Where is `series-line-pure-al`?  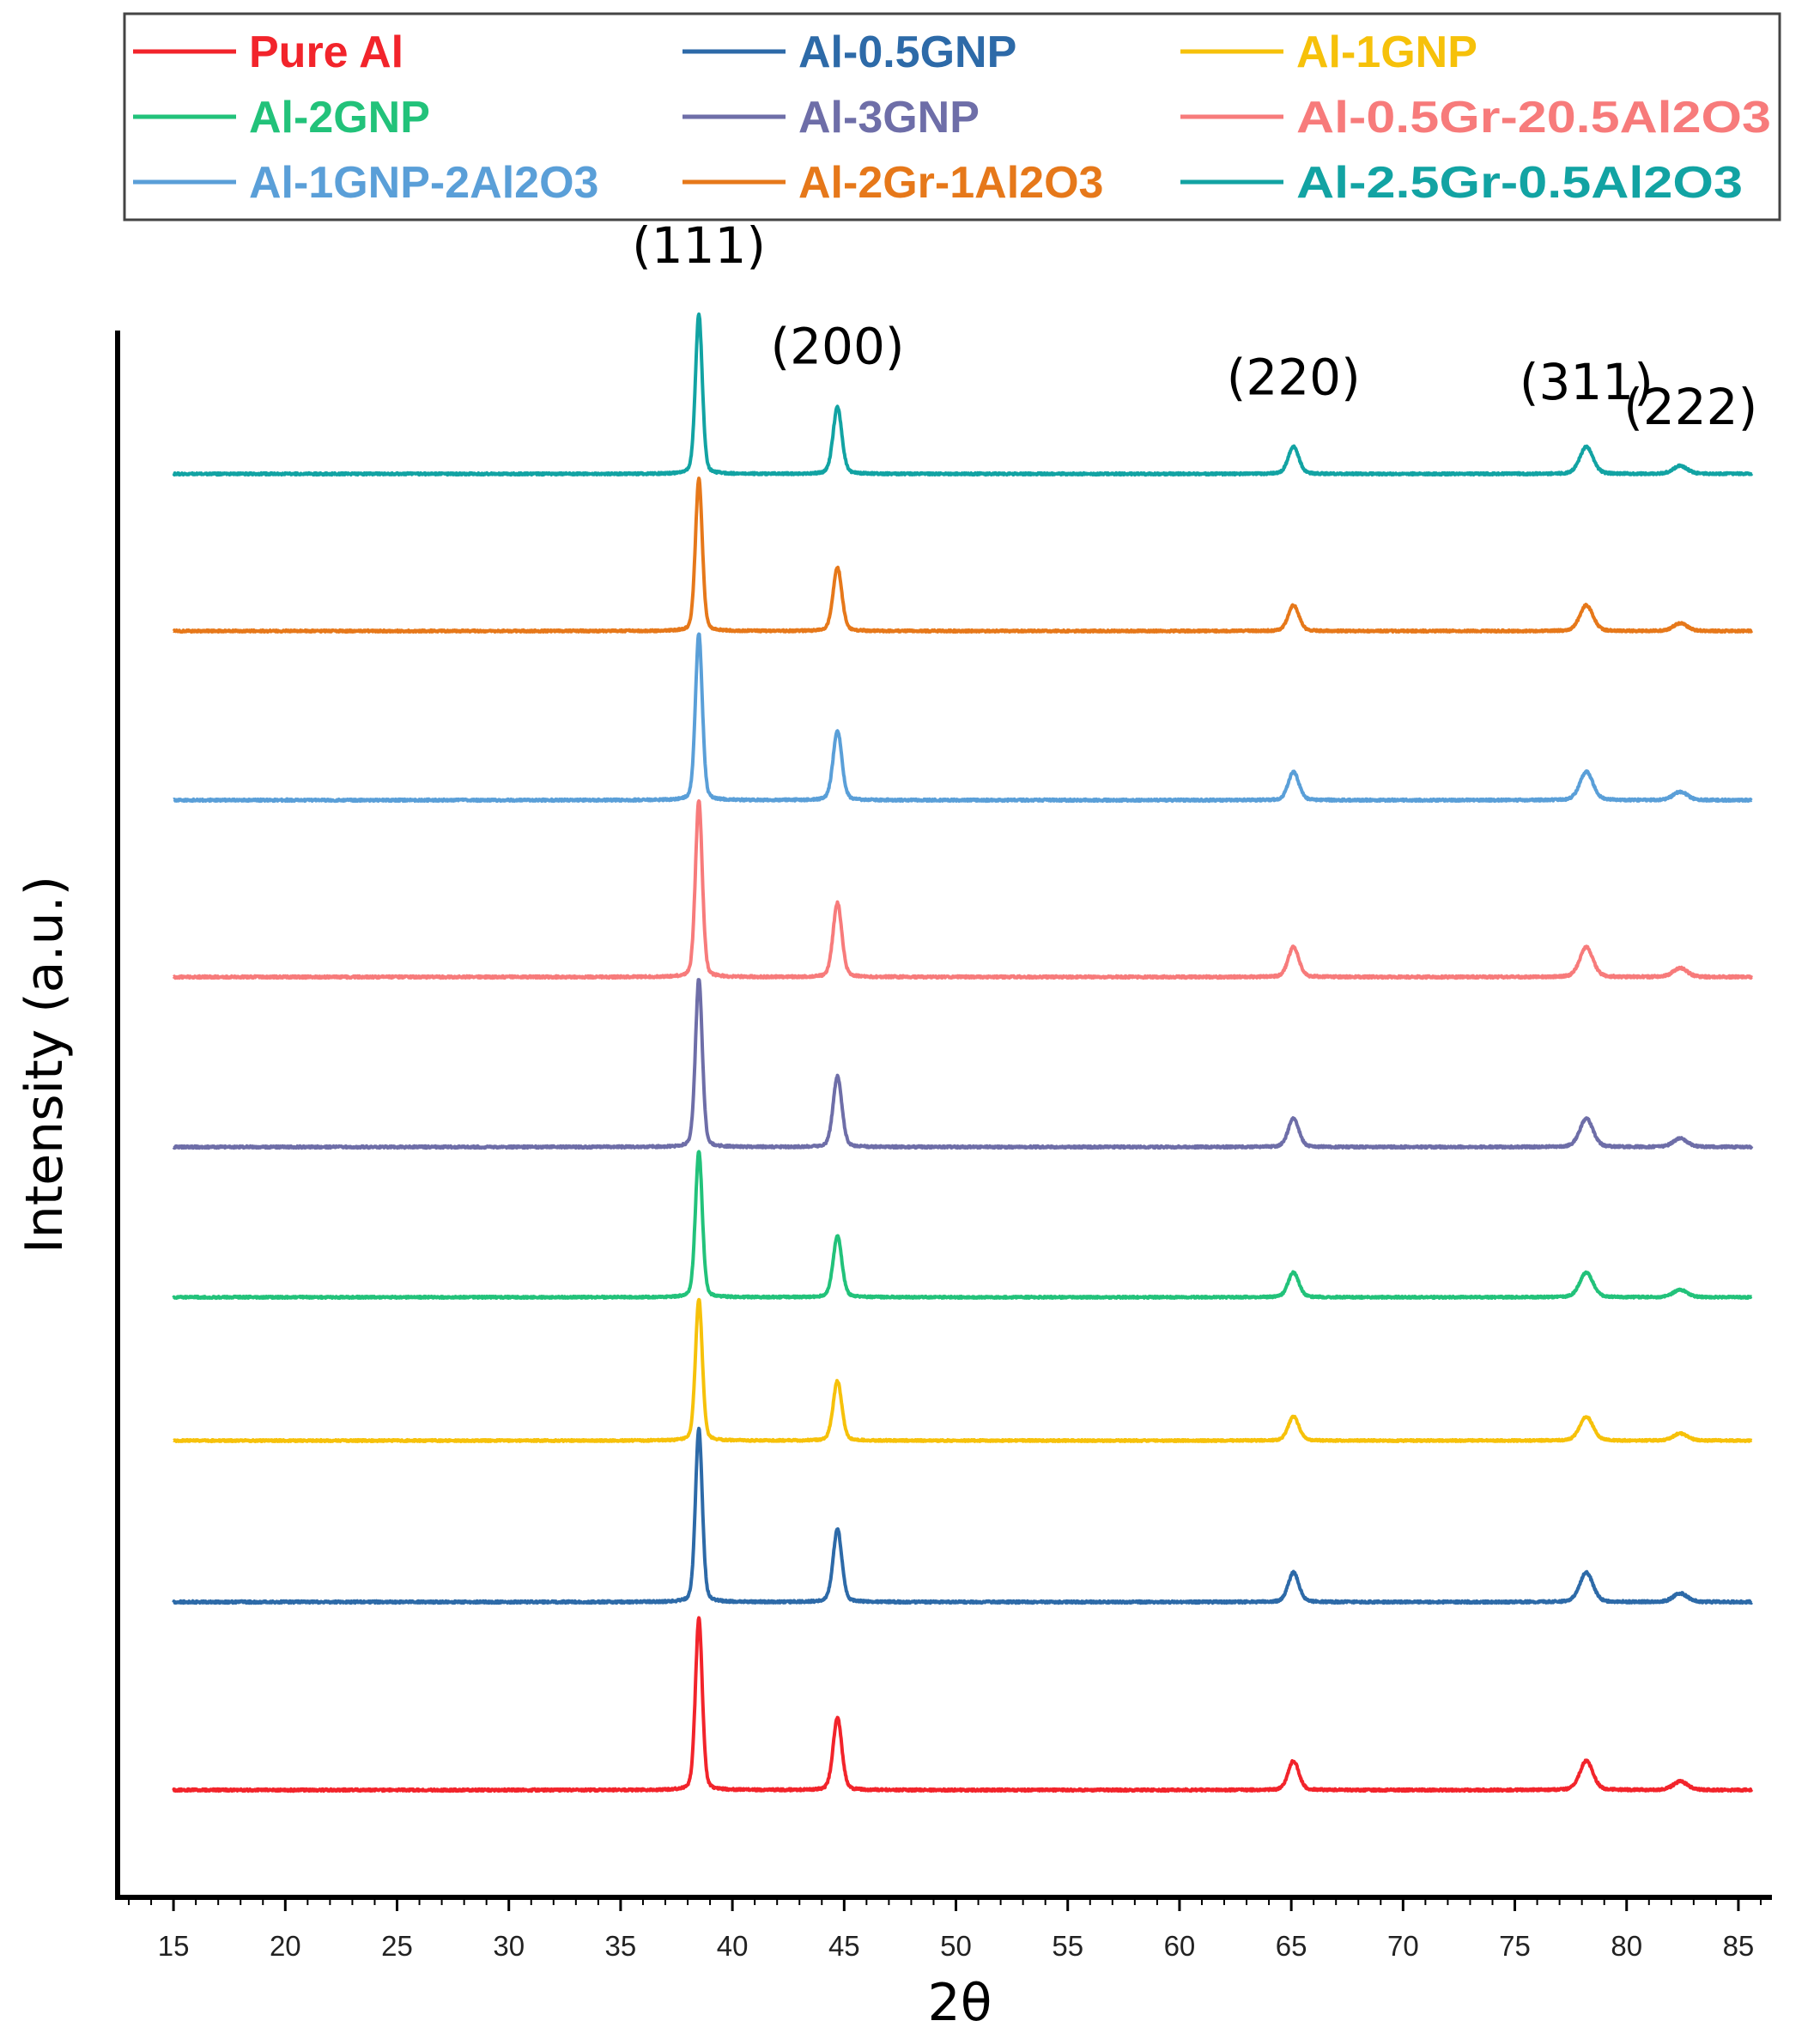
series-line-pure-al is located at coordinates (963, 1704).